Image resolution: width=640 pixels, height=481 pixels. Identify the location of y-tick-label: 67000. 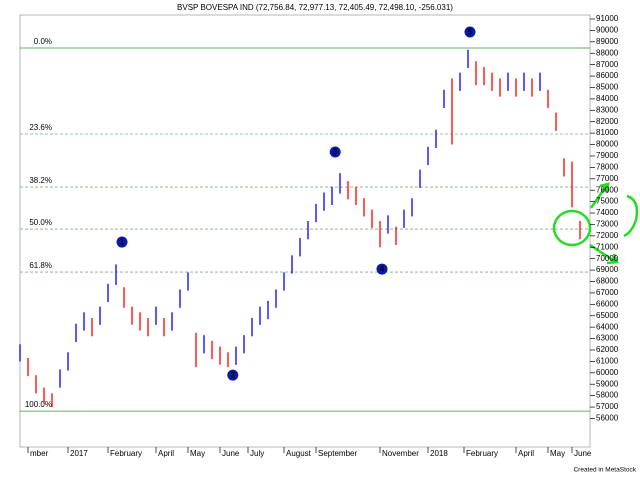
(607, 292).